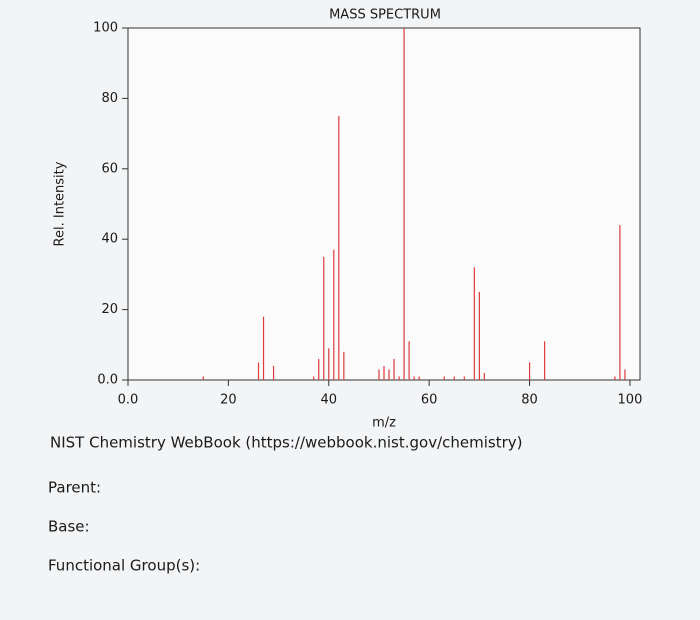 The width and height of the screenshot is (700, 620). Describe the element at coordinates (109, 98) in the screenshot. I see `y-tick-label: 80` at that location.